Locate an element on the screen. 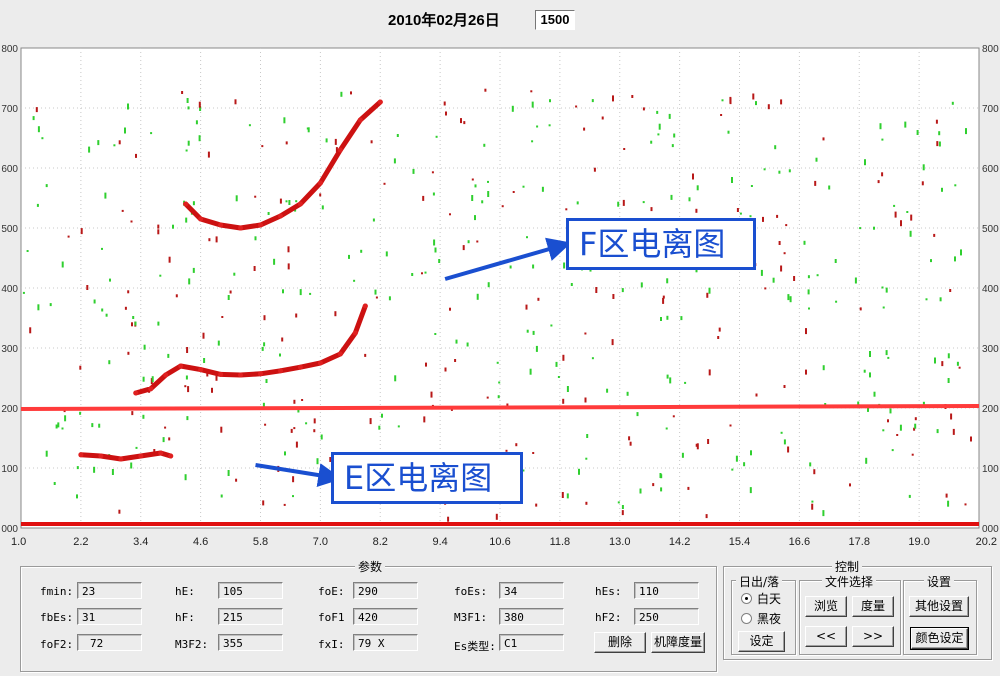  fof2-field: 72 is located at coordinates (109, 642).